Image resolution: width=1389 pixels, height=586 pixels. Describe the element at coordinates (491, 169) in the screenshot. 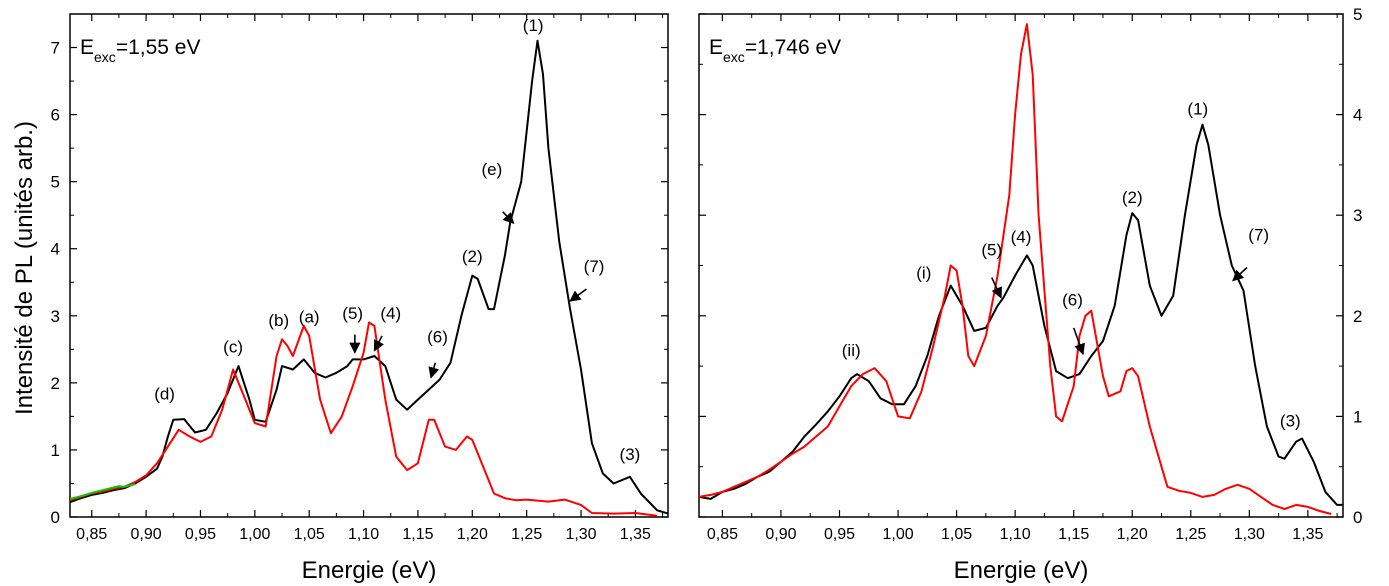

I see `peak-label: (e)` at that location.